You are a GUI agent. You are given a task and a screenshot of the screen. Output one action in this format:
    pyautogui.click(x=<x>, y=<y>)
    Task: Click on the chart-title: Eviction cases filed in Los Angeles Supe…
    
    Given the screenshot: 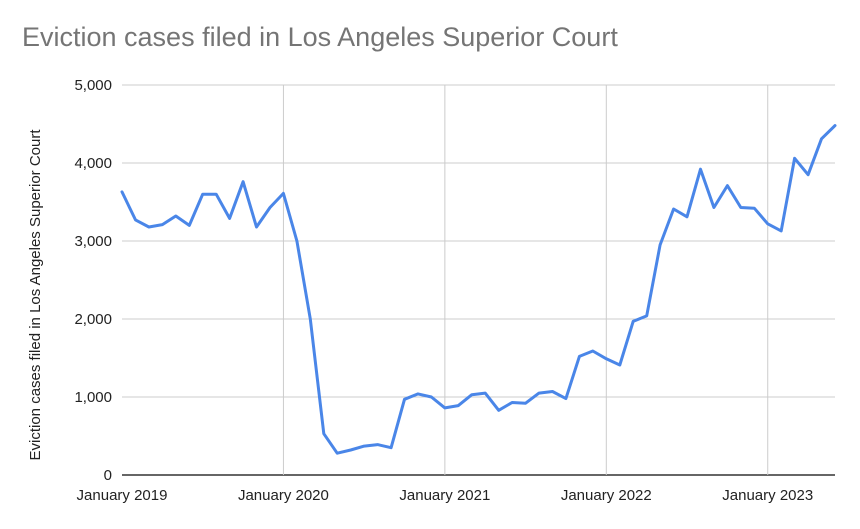 What is the action you would take?
    pyautogui.click(x=320, y=37)
    